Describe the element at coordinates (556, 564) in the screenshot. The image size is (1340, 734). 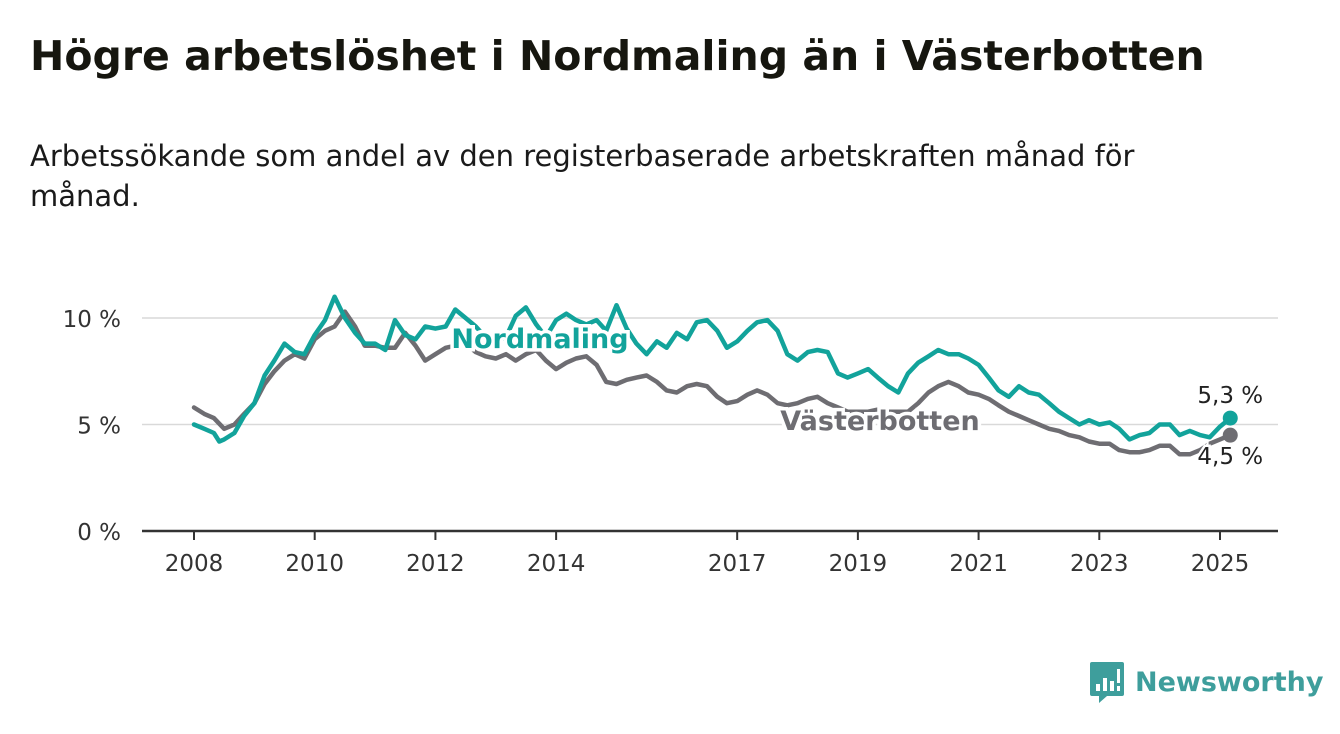
I see `x-tick-label: 2014` at that location.